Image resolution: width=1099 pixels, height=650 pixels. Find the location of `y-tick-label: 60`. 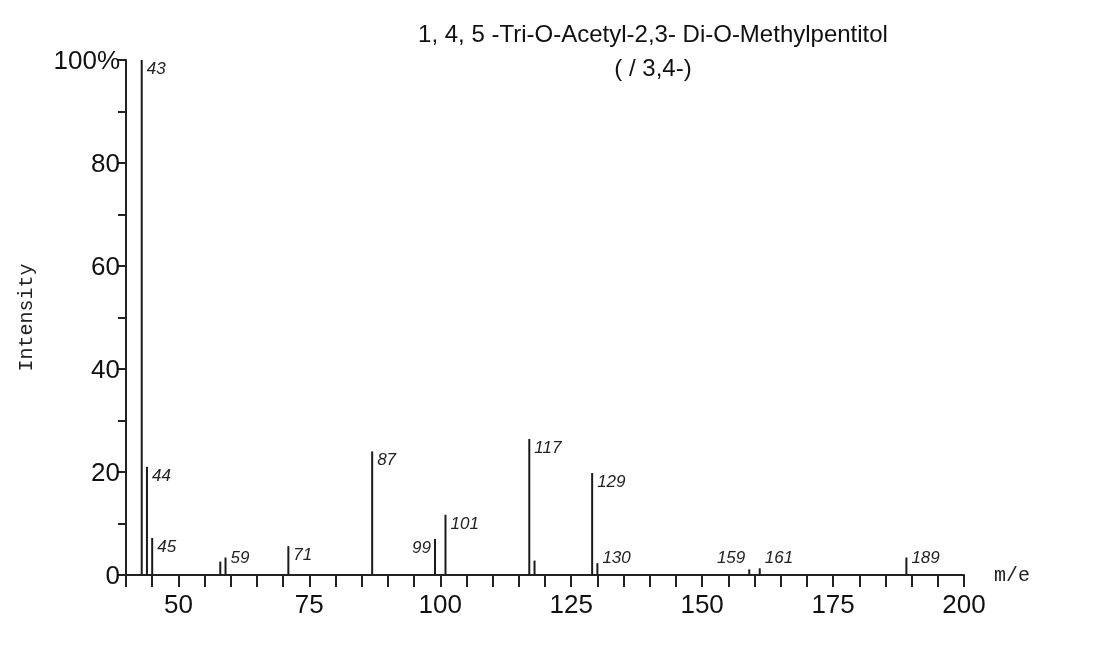

y-tick-label: 60 is located at coordinates (105, 266).